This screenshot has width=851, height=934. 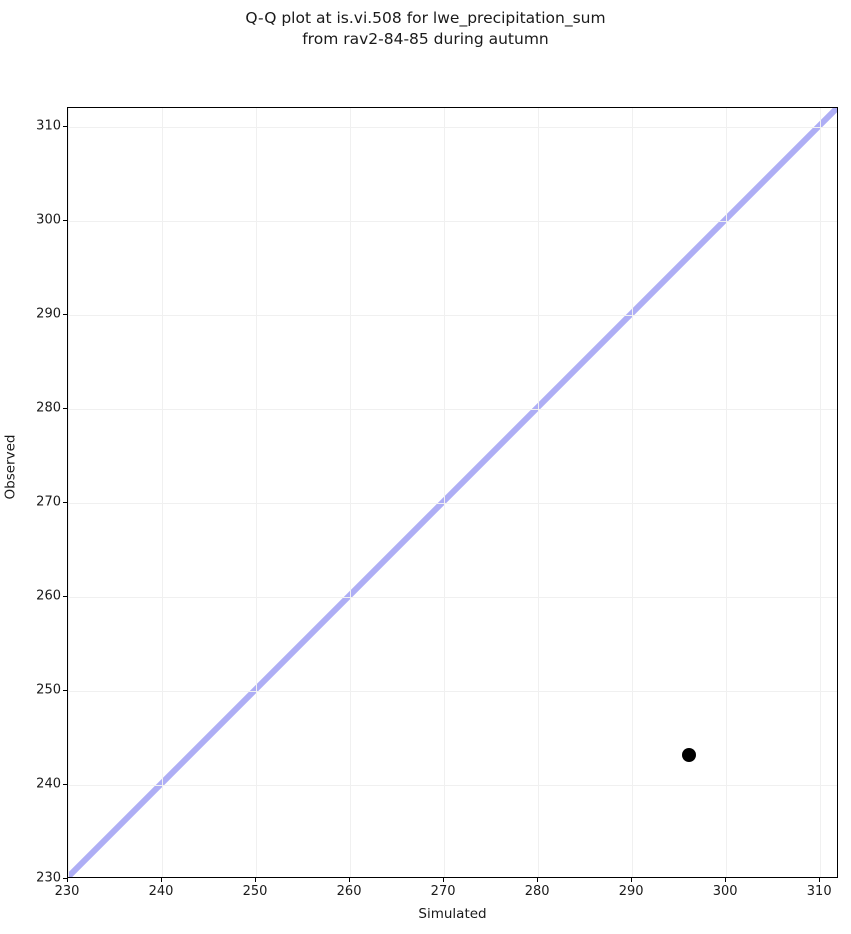 What do you see at coordinates (67, 891) in the screenshot?
I see `x-axis-tick-label: 230` at bounding box center [67, 891].